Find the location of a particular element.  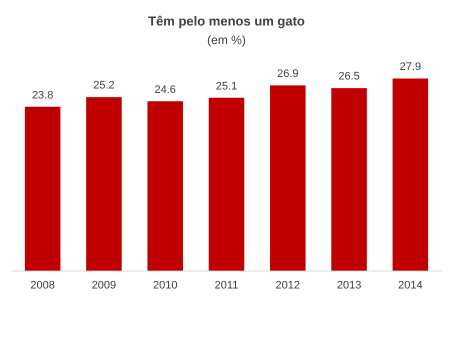

data-label: 23.8 is located at coordinates (43, 95).